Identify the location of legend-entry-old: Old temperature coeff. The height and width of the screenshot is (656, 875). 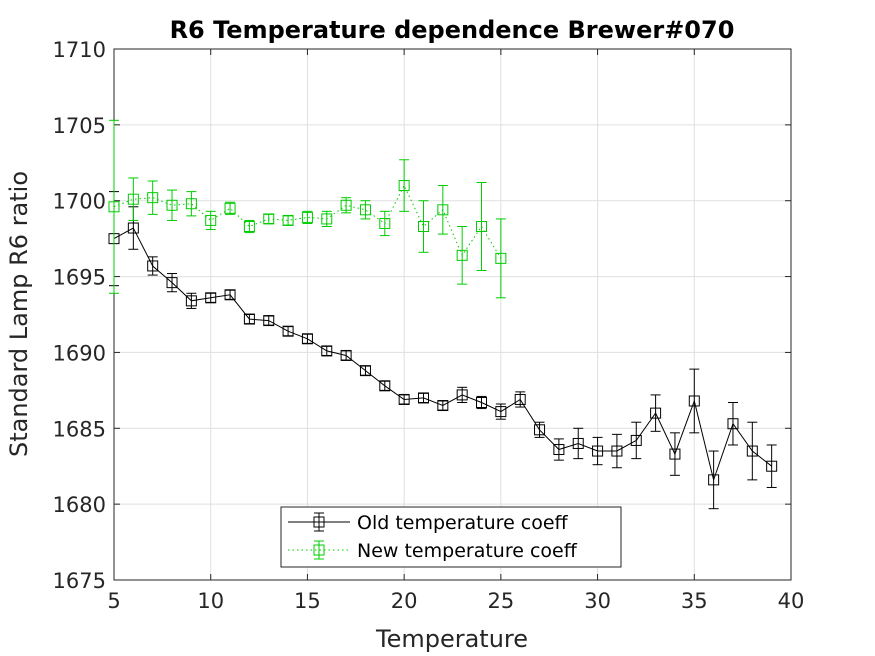
(428, 523).